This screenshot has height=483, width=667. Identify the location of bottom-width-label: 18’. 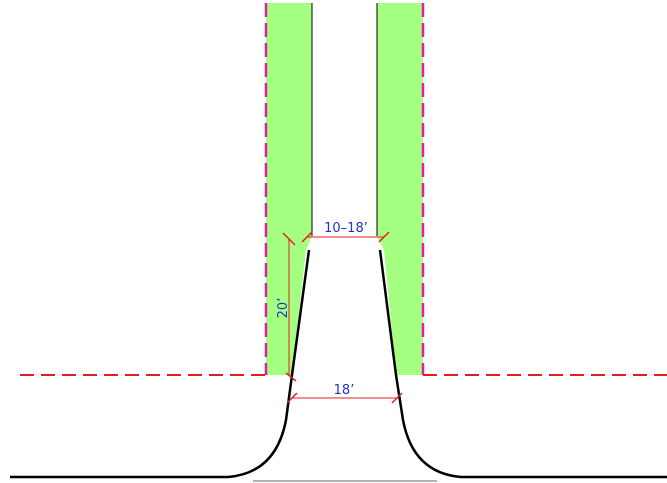
(344, 390).